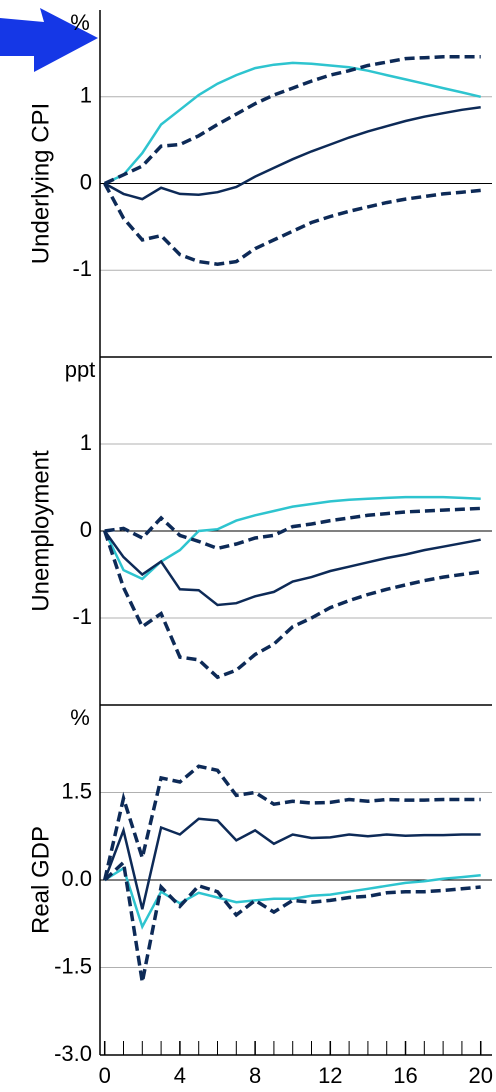 This screenshot has height=1092, width=496. I want to click on unit-label: ppt, so click(80, 369).